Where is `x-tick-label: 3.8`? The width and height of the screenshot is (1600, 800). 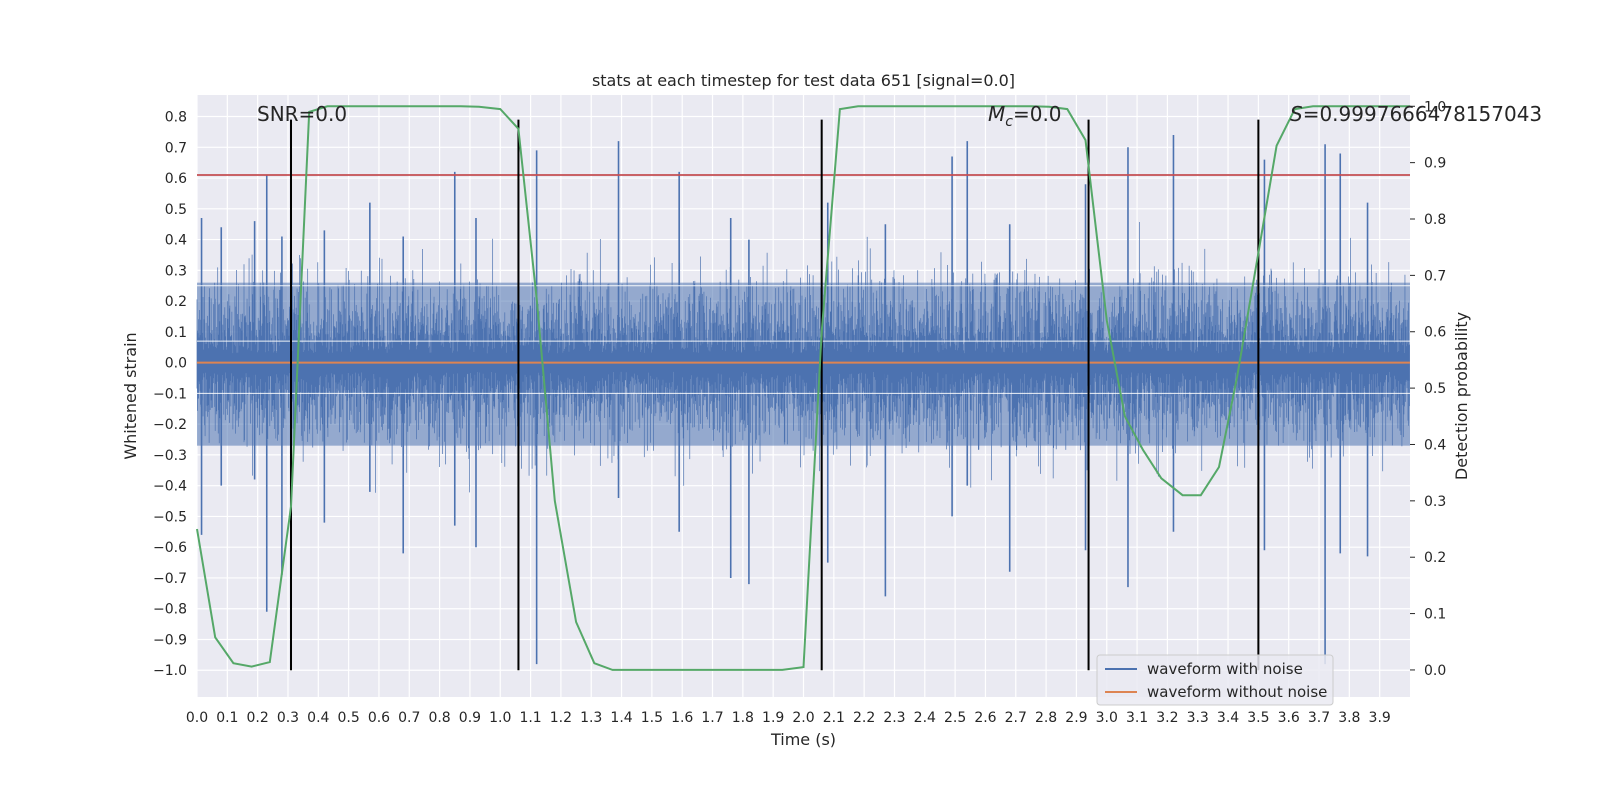
x-tick-label: 3.8 is located at coordinates (1349, 718).